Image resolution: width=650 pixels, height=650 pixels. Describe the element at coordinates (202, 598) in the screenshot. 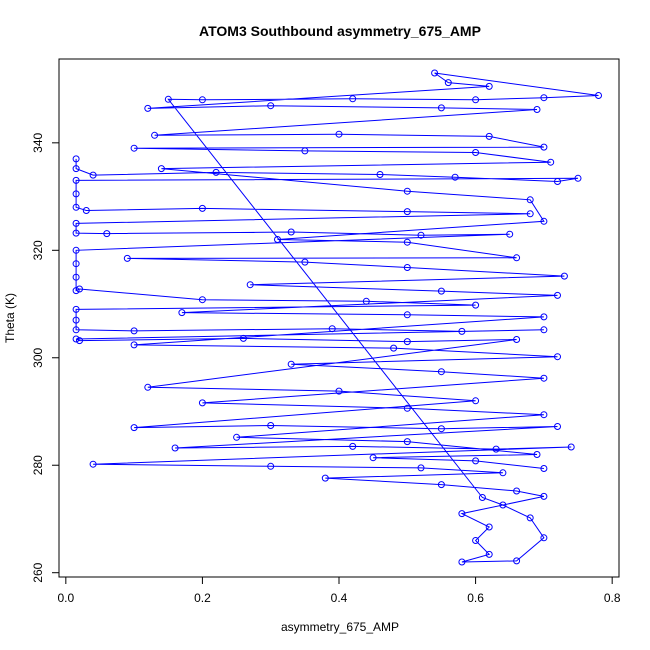

I see `x-tick-label: 0.2` at that location.